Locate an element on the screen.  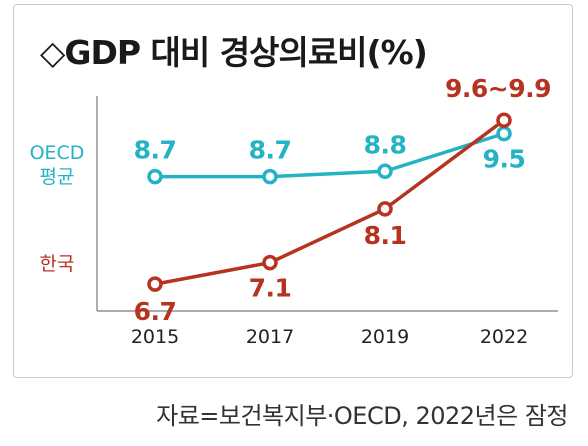
data-label: 8.8 is located at coordinates (385, 144).